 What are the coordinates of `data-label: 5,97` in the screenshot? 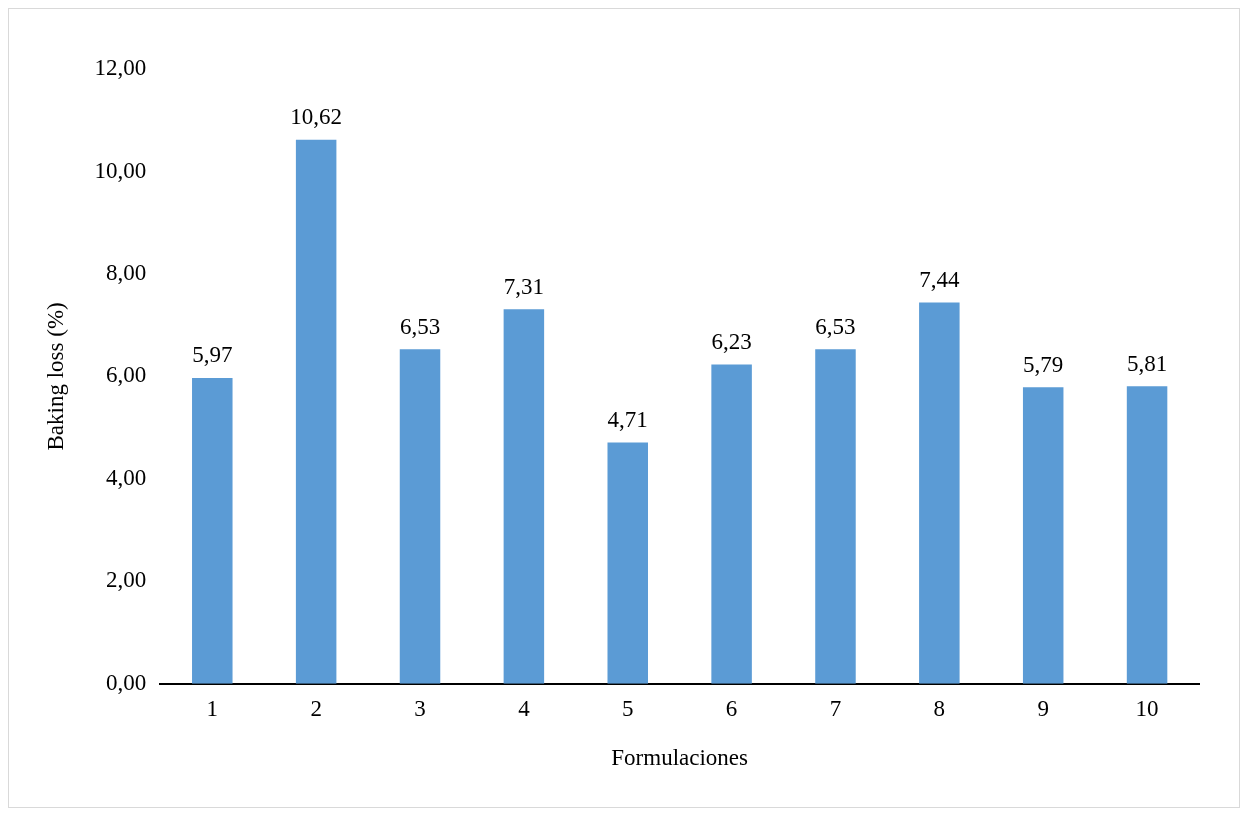 It's located at (212, 355).